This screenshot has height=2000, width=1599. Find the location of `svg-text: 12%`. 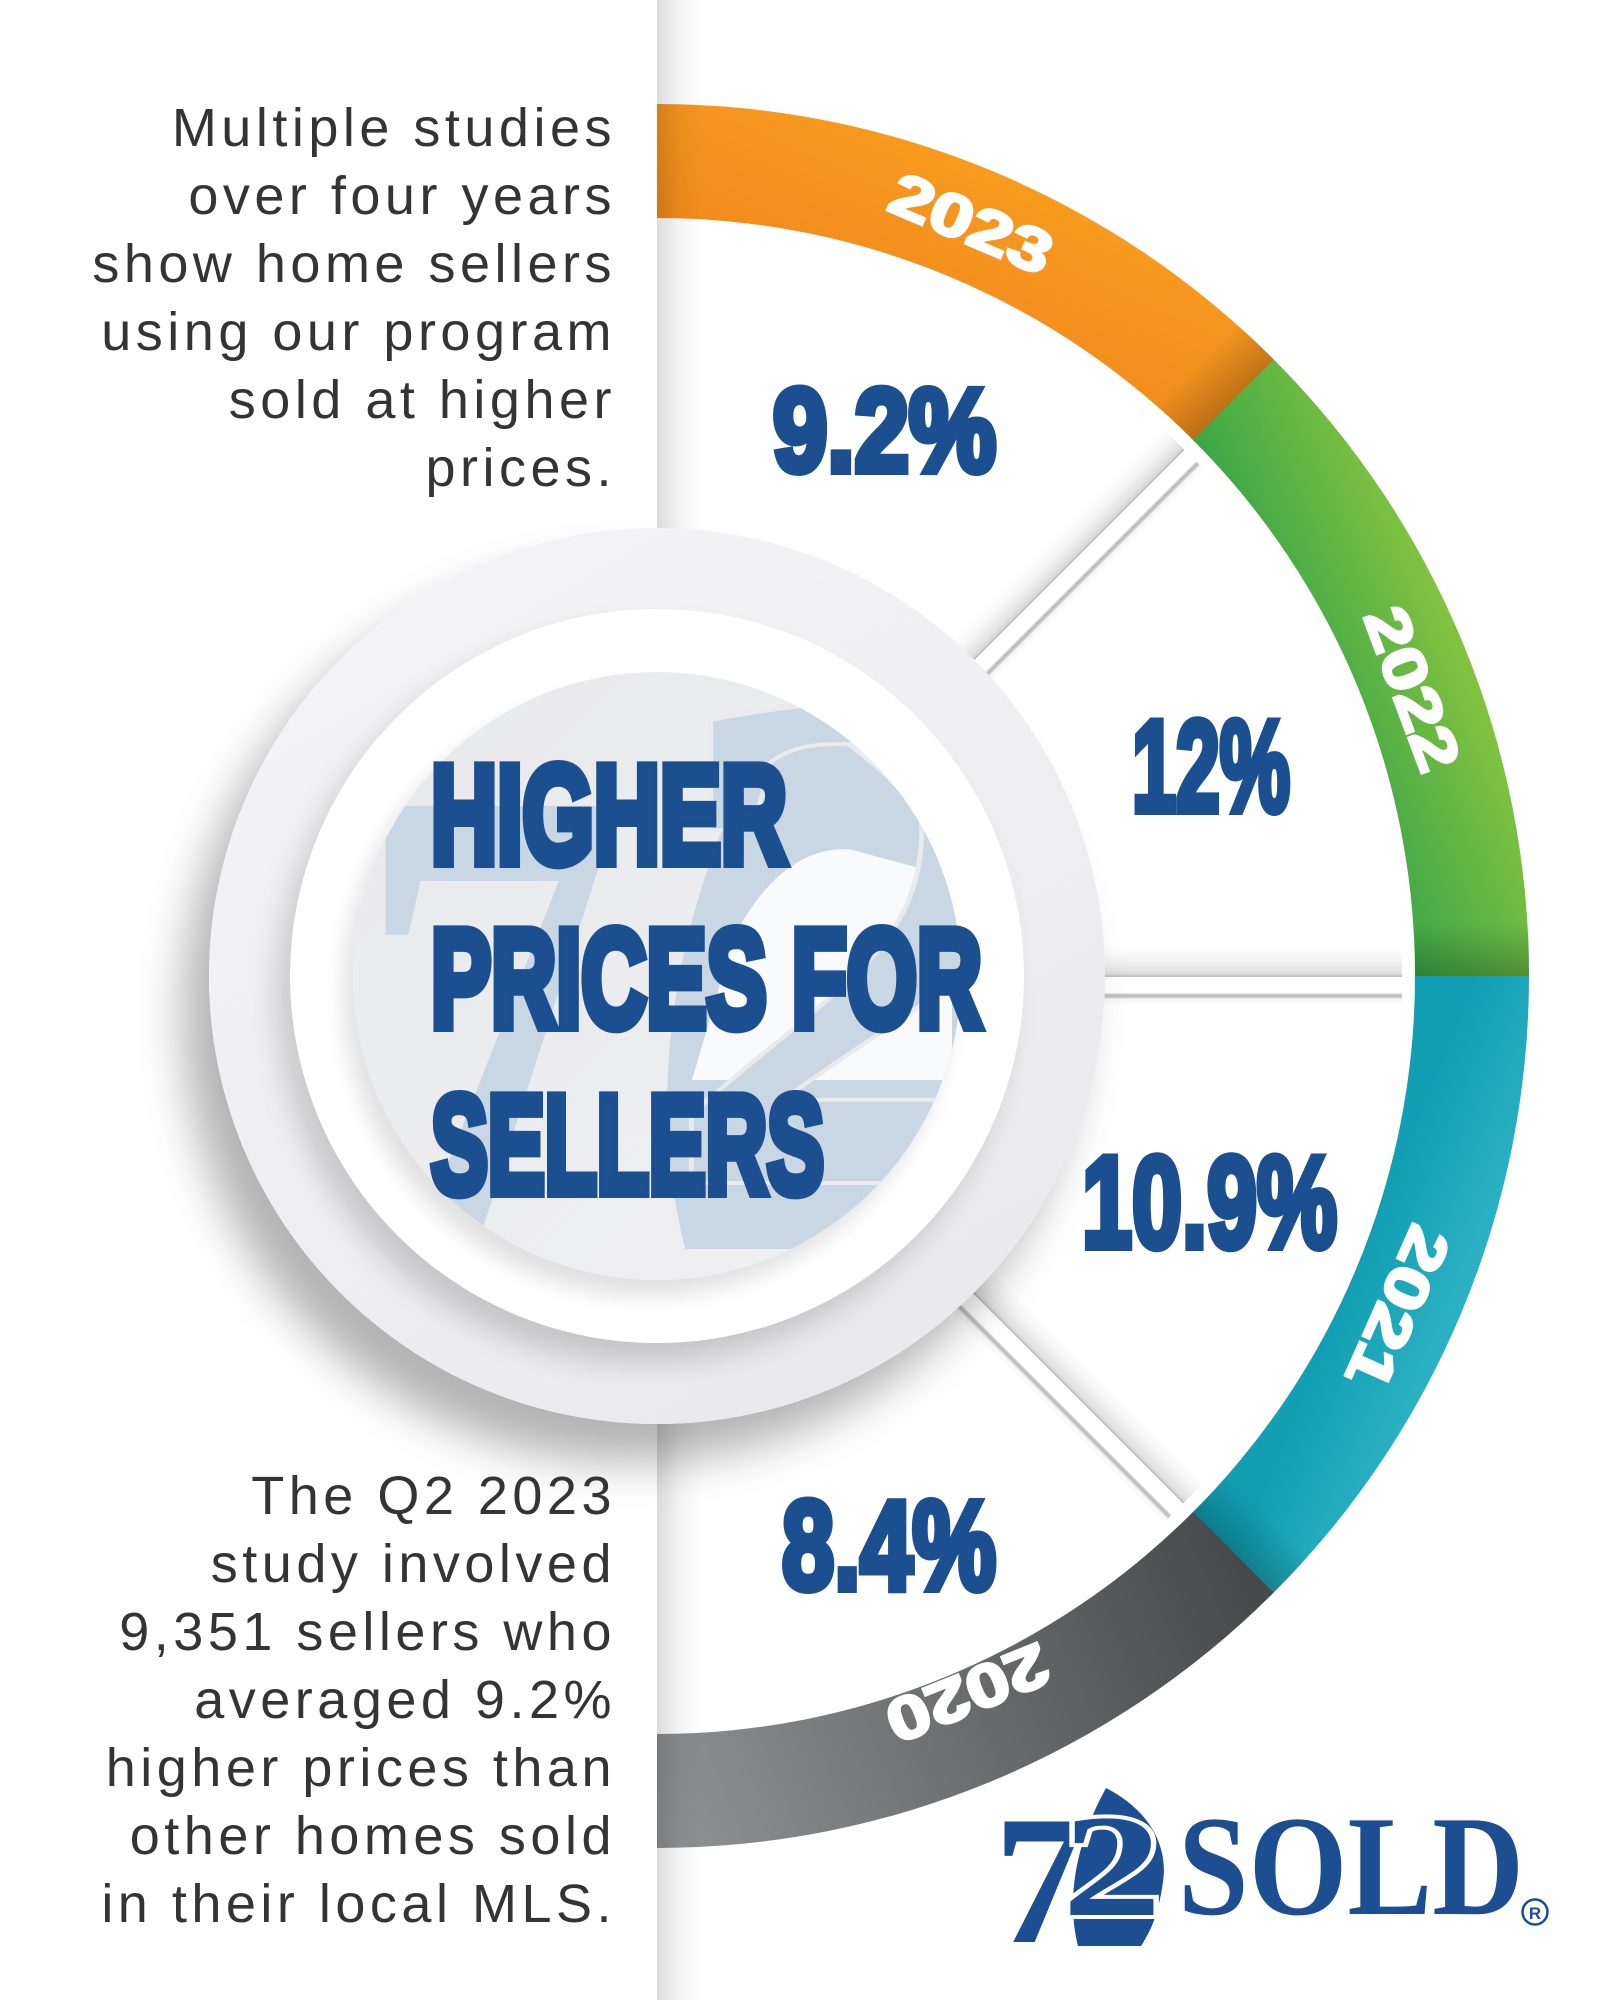

svg-text: 12% is located at coordinates (1211, 766).